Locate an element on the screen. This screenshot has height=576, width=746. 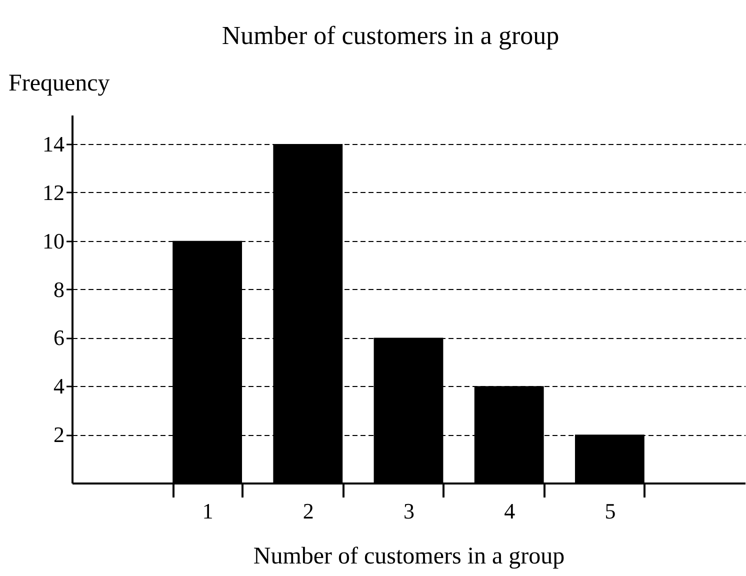
y-tick-label: 2 is located at coordinates (59, 435).